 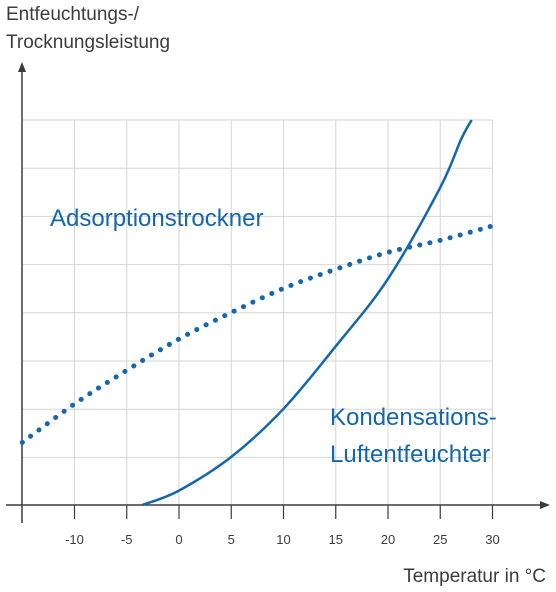 What do you see at coordinates (492, 539) in the screenshot?
I see `x-tick-label-8: 30` at bounding box center [492, 539].